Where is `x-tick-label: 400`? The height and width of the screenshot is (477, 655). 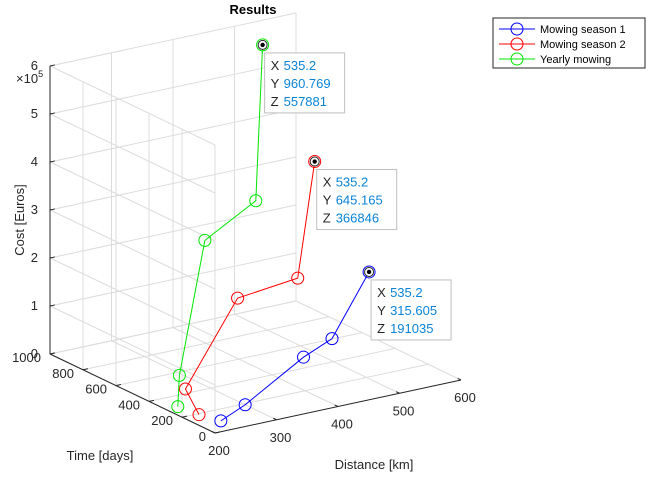
x-tick-label: 400 is located at coordinates (342, 424).